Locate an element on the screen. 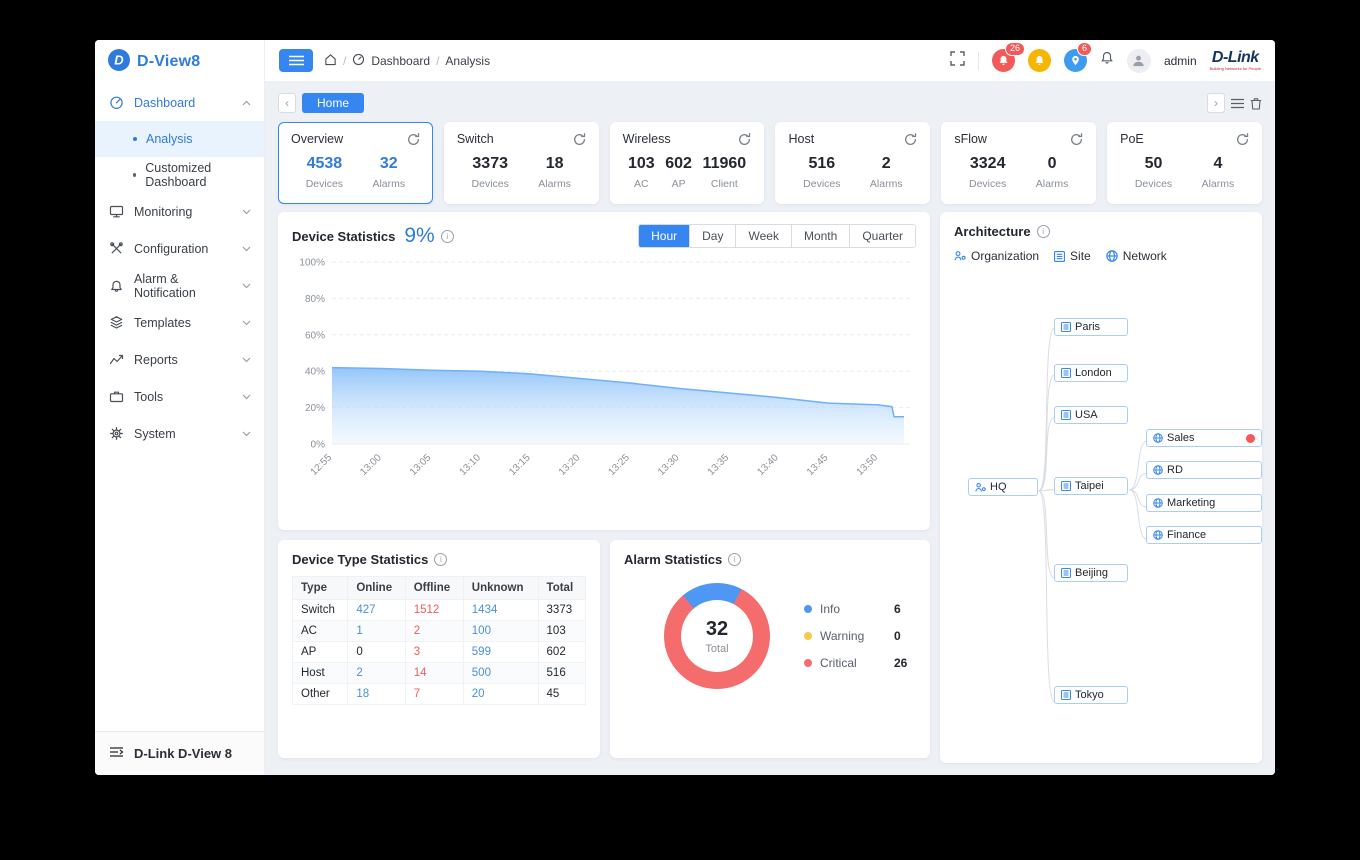  time-tab-week: Week is located at coordinates (763, 236).